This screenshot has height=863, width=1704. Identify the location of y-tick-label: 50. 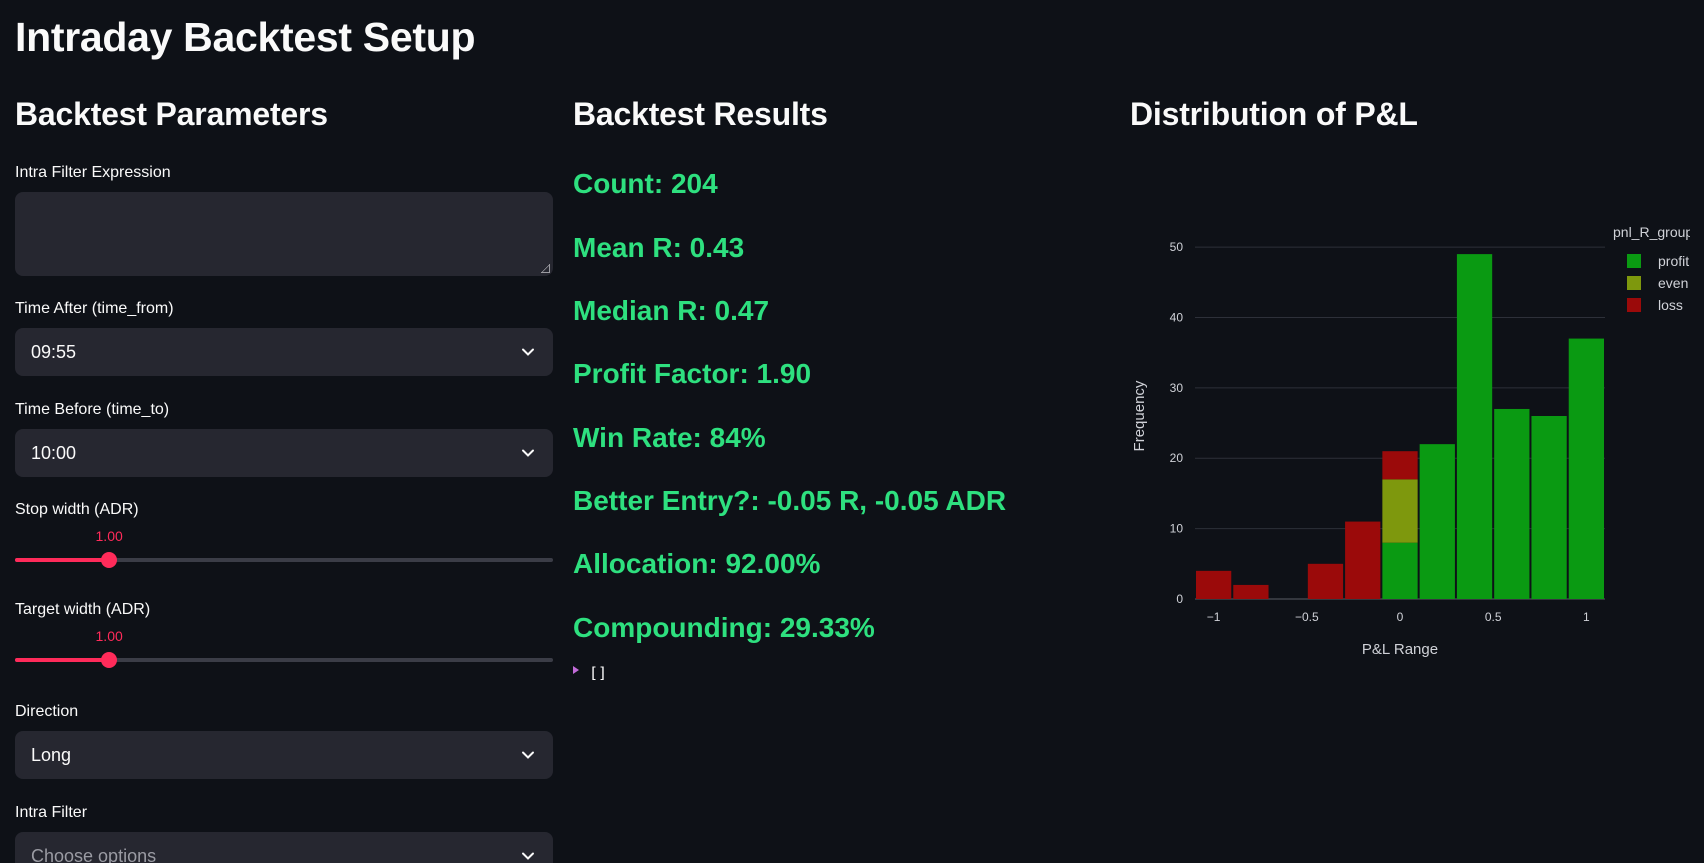
(1177, 247).